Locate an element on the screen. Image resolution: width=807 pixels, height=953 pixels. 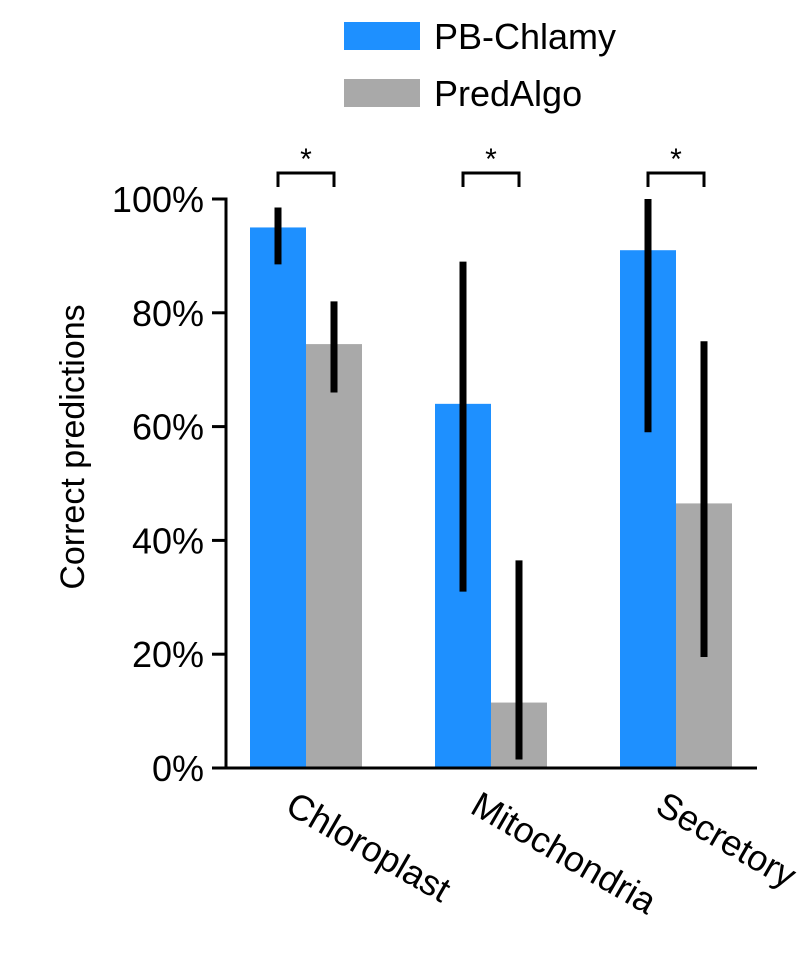
y-tick-label: 80% is located at coordinates (168, 313).